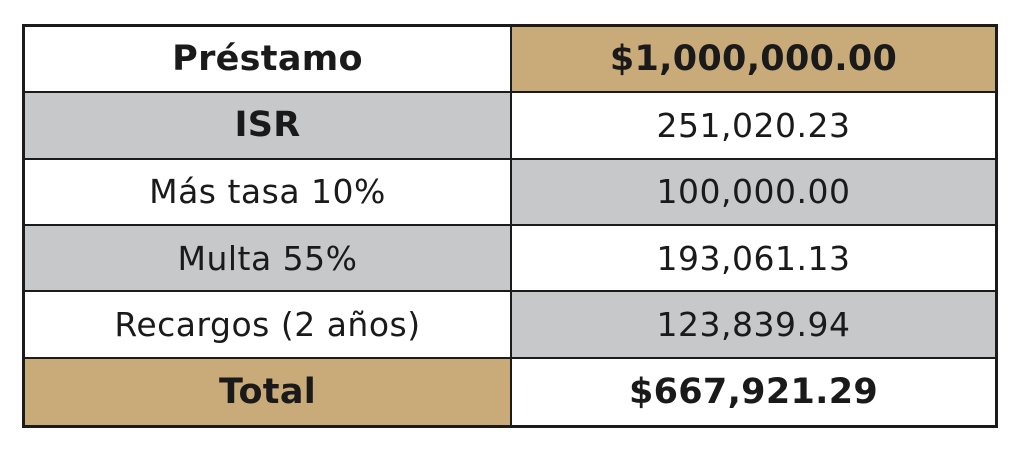 This screenshot has width=1024, height=455. What do you see at coordinates (753, 192) in the screenshot?
I see `row-value-tasa: 100,000.00` at bounding box center [753, 192].